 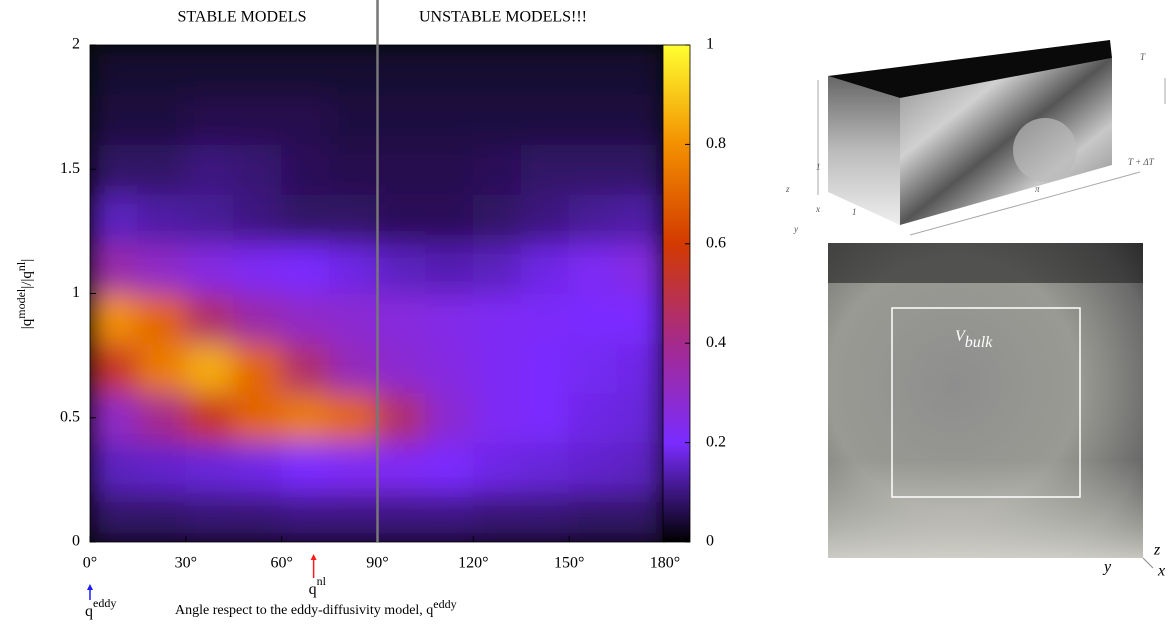 What do you see at coordinates (961, 336) in the screenshot?
I see `bulk-label-base: V` at bounding box center [961, 336].